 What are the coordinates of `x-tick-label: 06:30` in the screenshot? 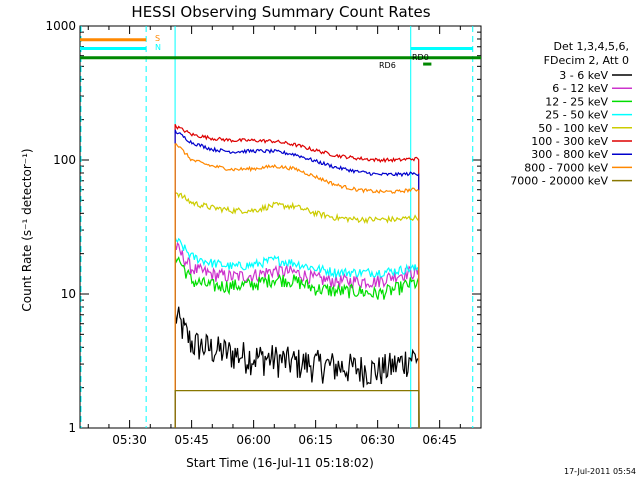 It's located at (377, 440).